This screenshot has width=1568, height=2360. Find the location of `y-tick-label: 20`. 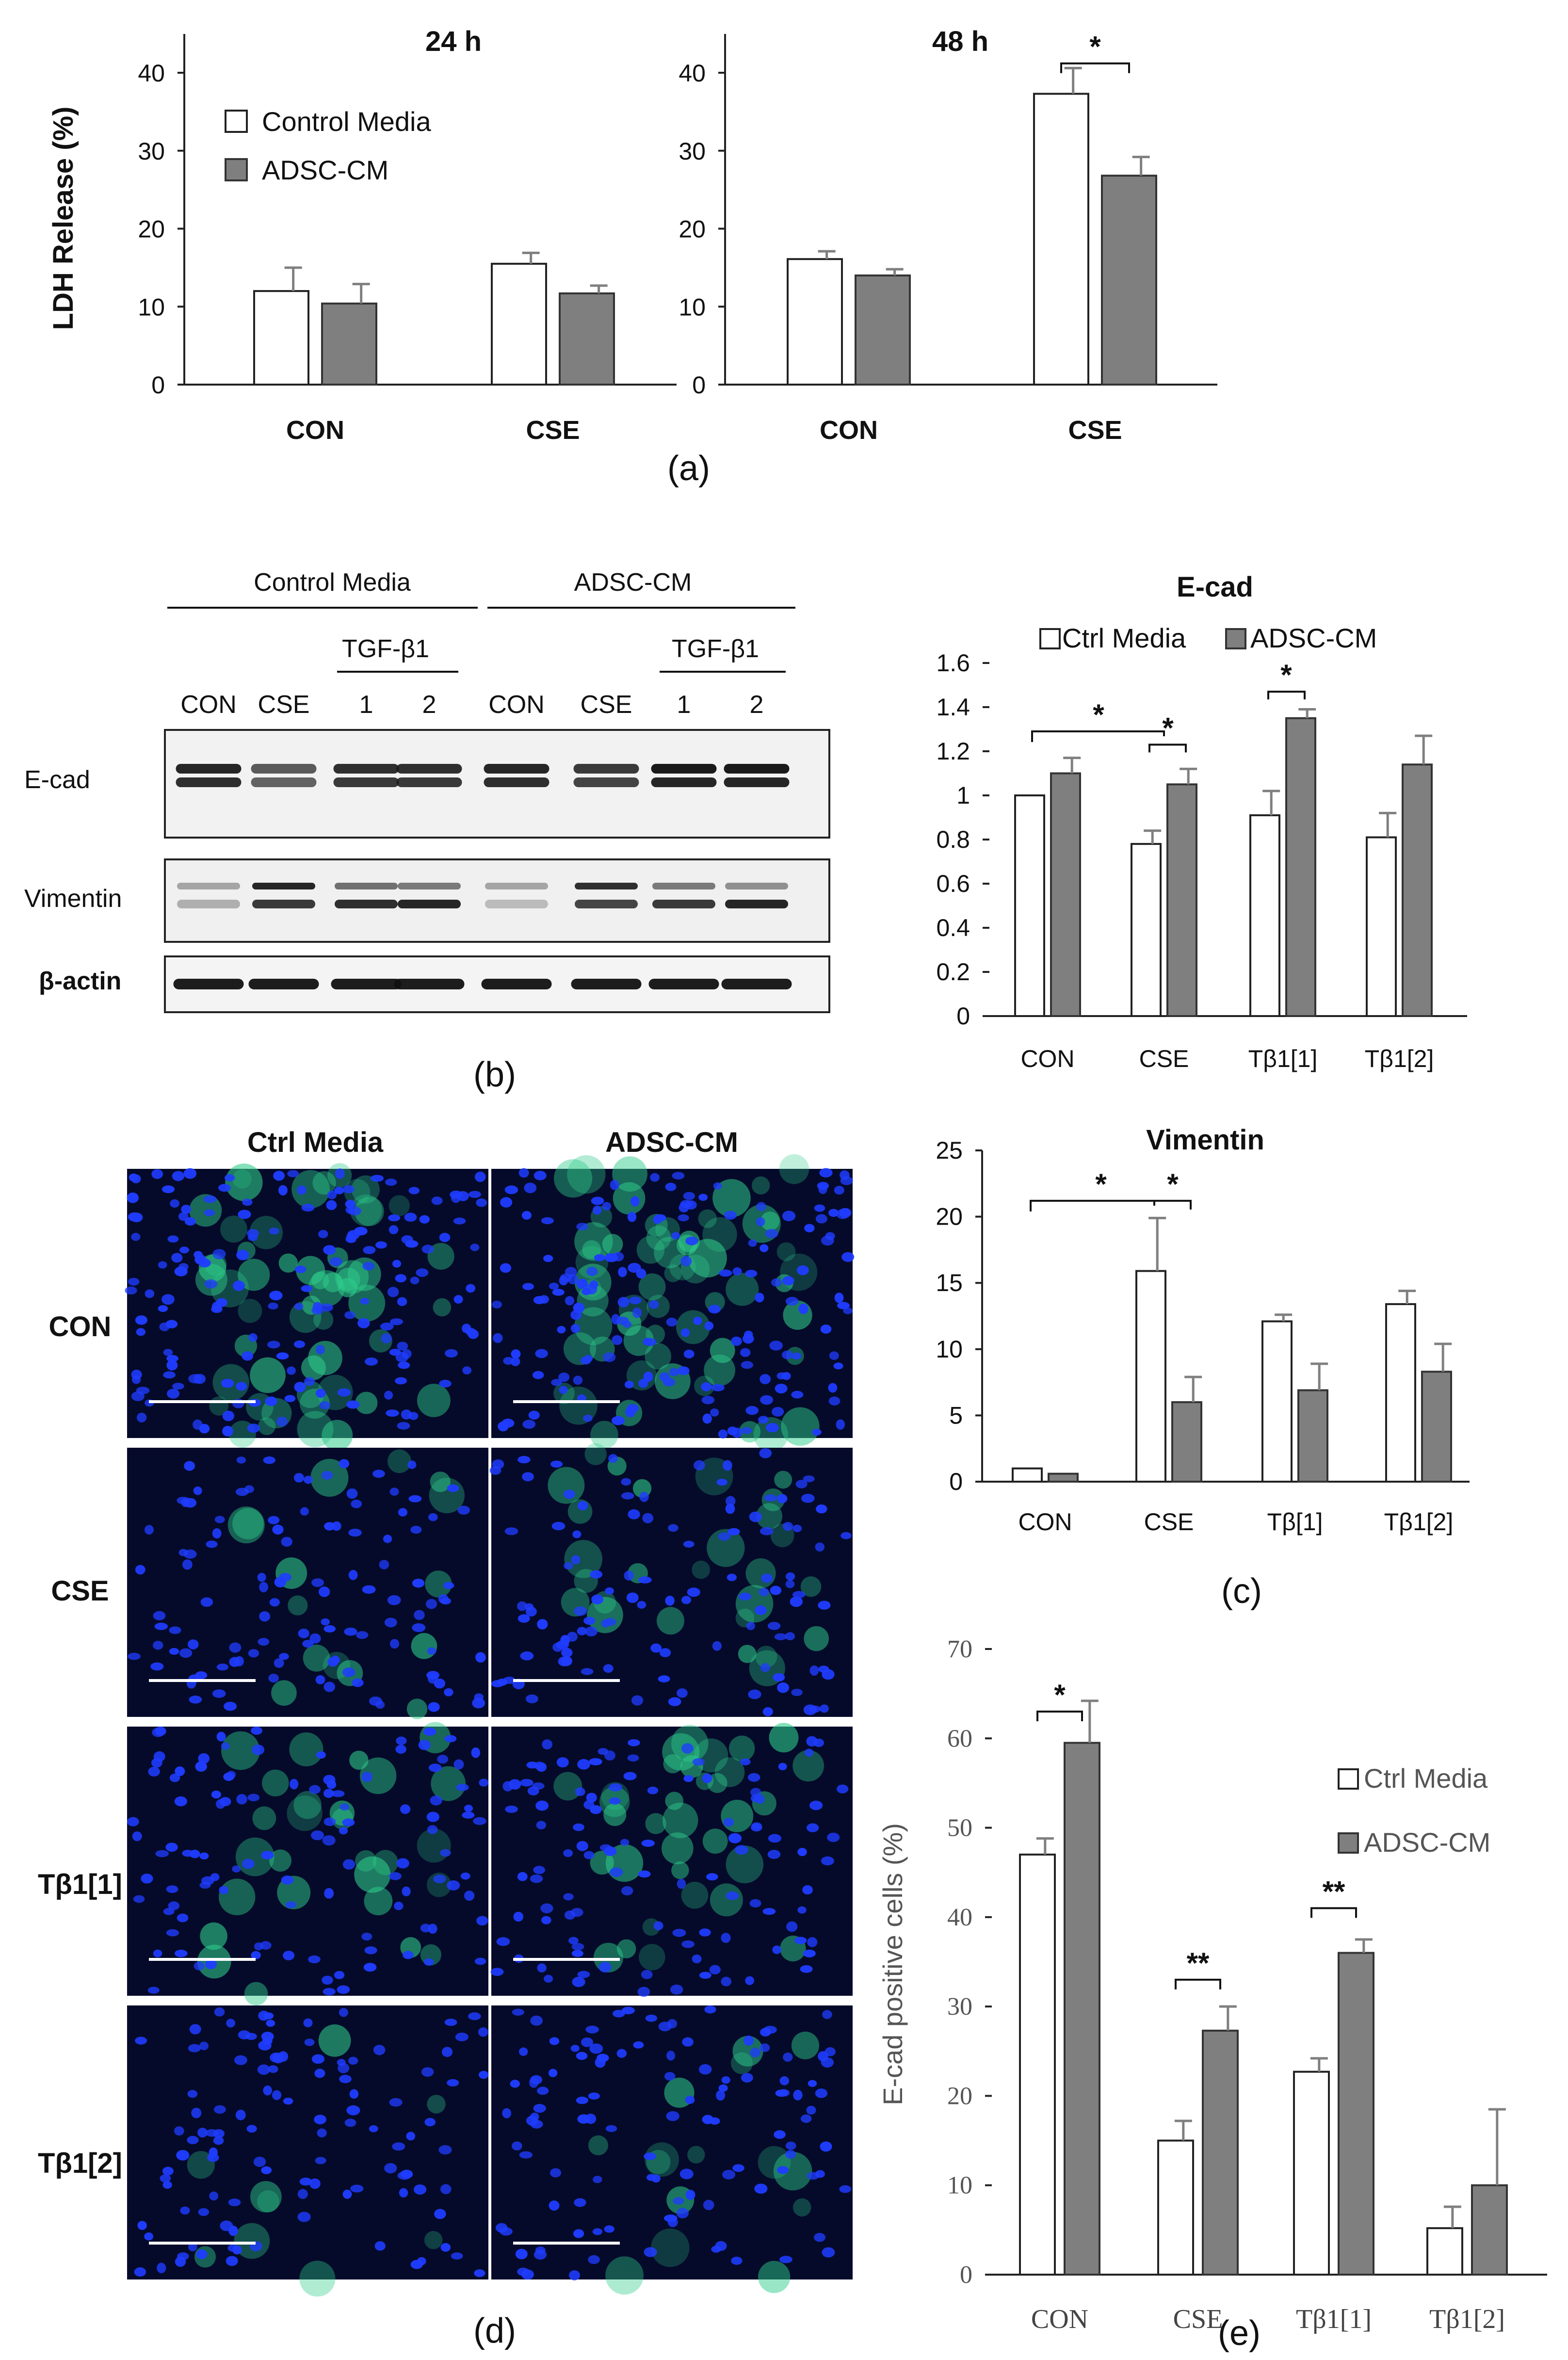

y-tick-label: 20 is located at coordinates (949, 1216).